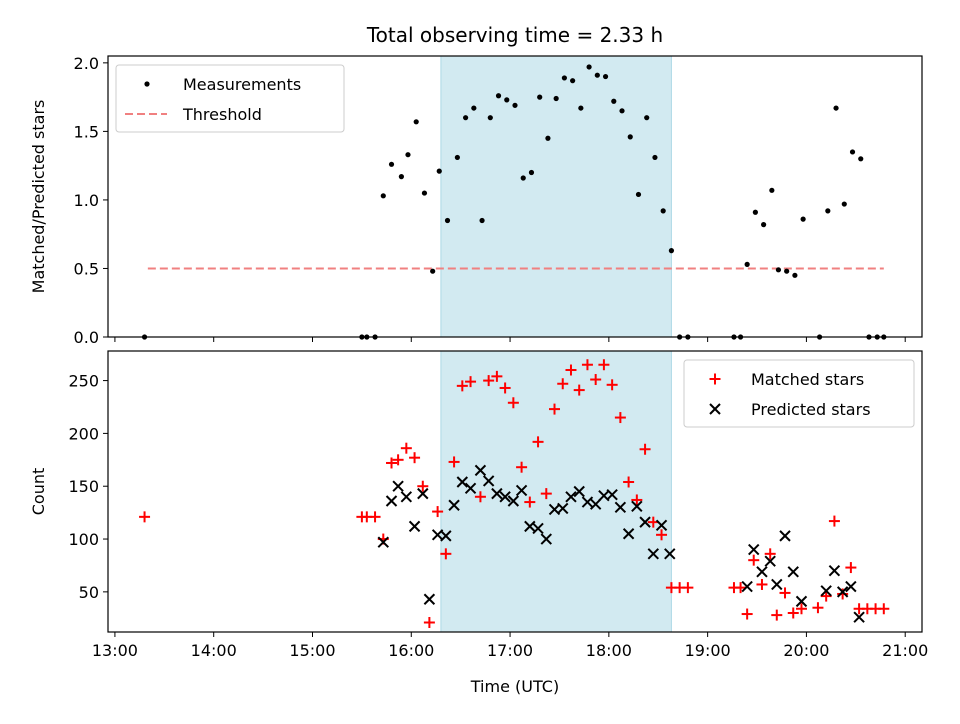 Image resolution: width=960 pixels, height=724 pixels. Describe the element at coordinates (556, 196) in the screenshot. I see `observing-window-shade` at that location.